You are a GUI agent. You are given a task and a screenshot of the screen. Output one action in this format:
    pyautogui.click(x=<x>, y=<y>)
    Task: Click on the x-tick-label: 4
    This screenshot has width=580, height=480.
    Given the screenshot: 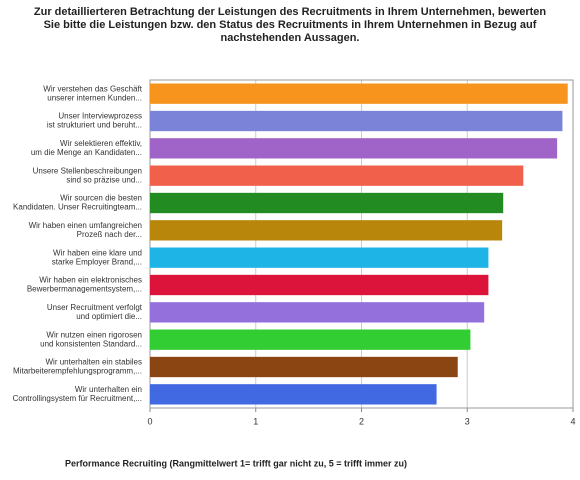 What is the action you would take?
    pyautogui.click(x=572, y=421)
    